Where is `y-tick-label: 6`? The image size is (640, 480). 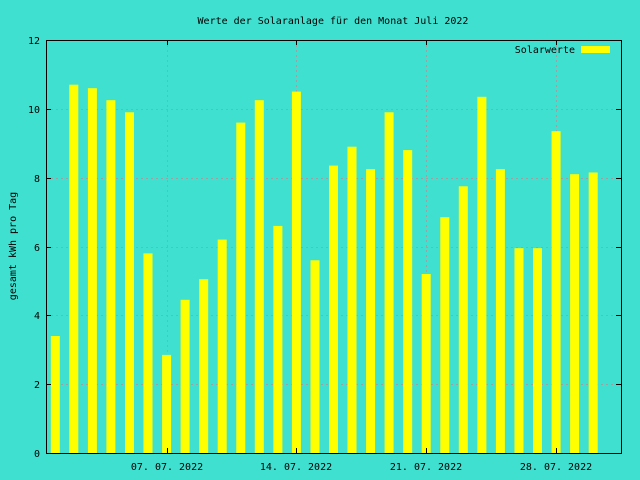
y-tick-label: 6 is located at coordinates (37, 248).